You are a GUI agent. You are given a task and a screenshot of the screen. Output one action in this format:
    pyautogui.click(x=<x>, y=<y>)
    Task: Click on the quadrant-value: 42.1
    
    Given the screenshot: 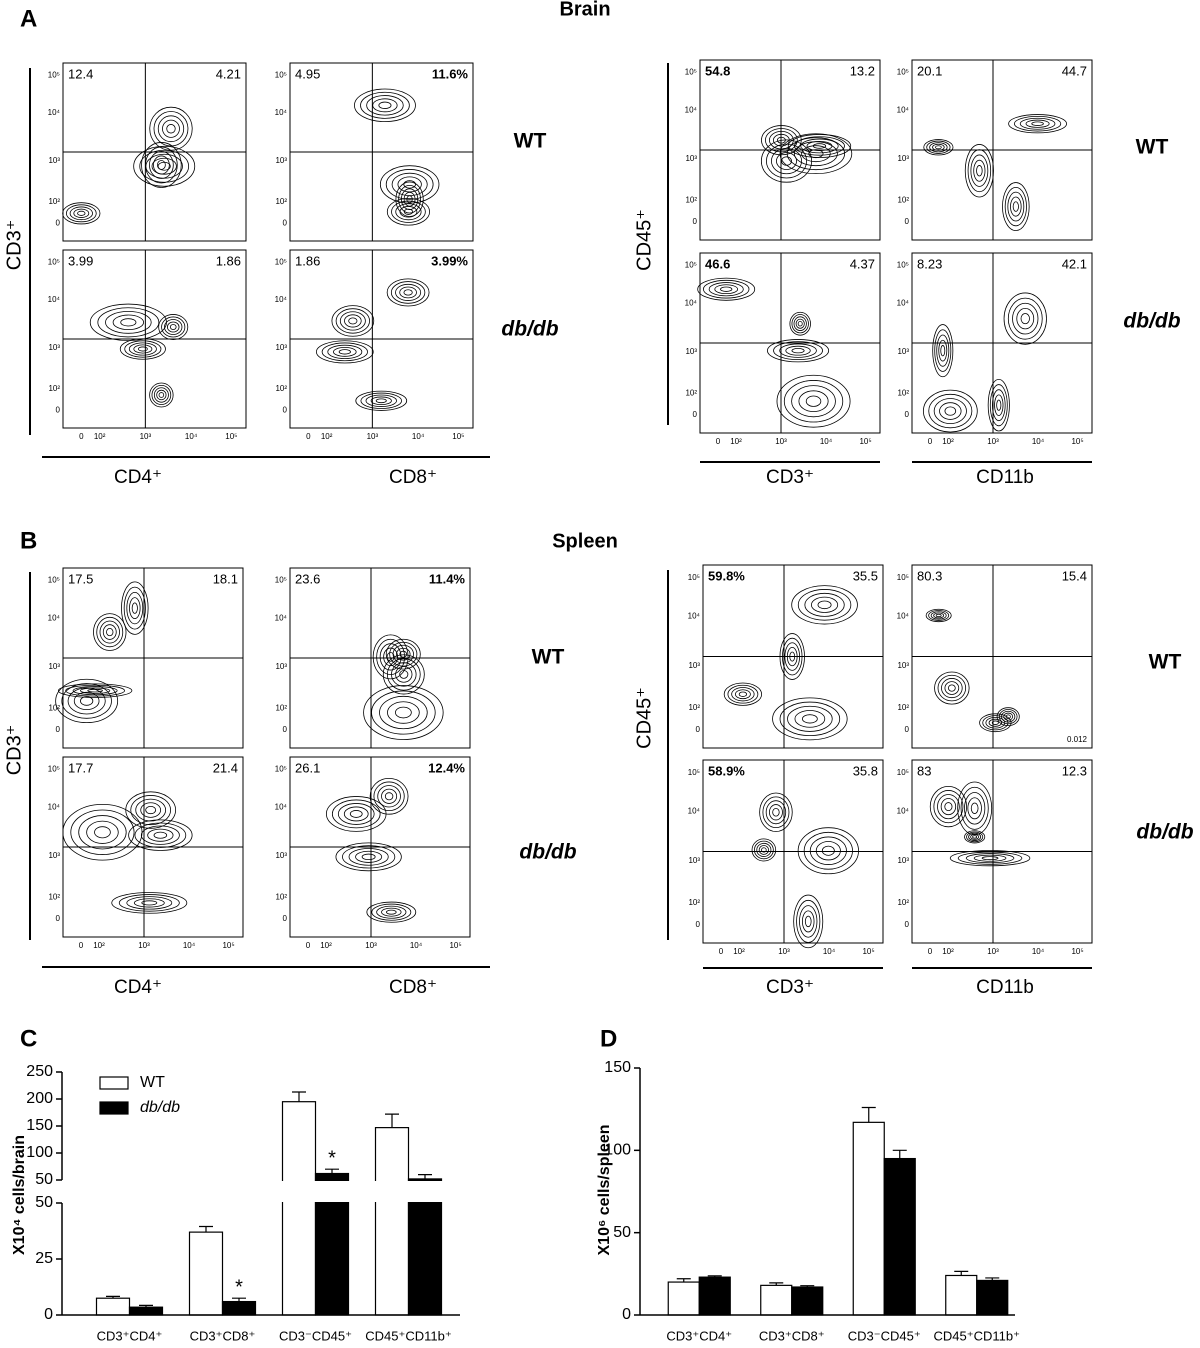 What is the action you would take?
    pyautogui.click(x=1074, y=263)
    